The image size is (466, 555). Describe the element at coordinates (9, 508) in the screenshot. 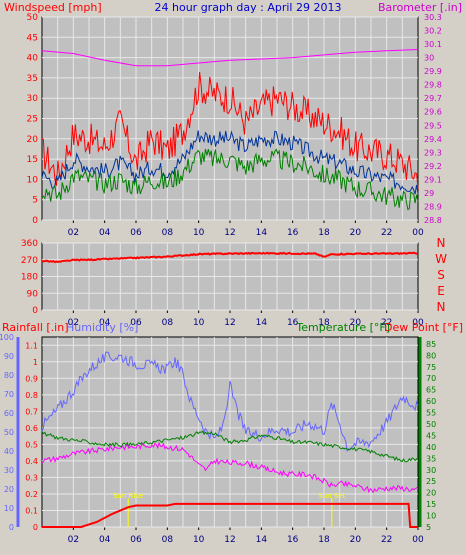

I see `humidity-tick-label: 10` at that location.